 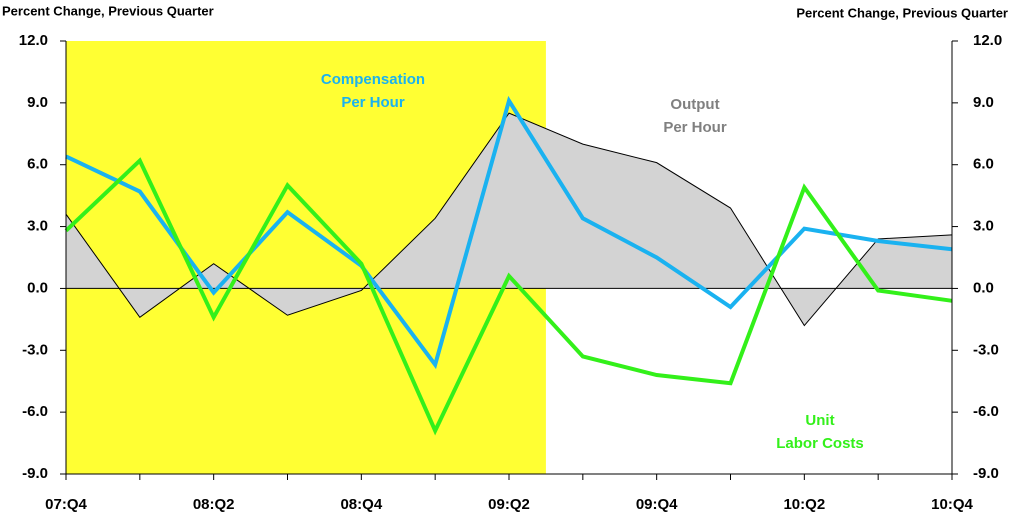 What do you see at coordinates (804, 504) in the screenshot?
I see `x-tick-label: 10:Q2` at bounding box center [804, 504].